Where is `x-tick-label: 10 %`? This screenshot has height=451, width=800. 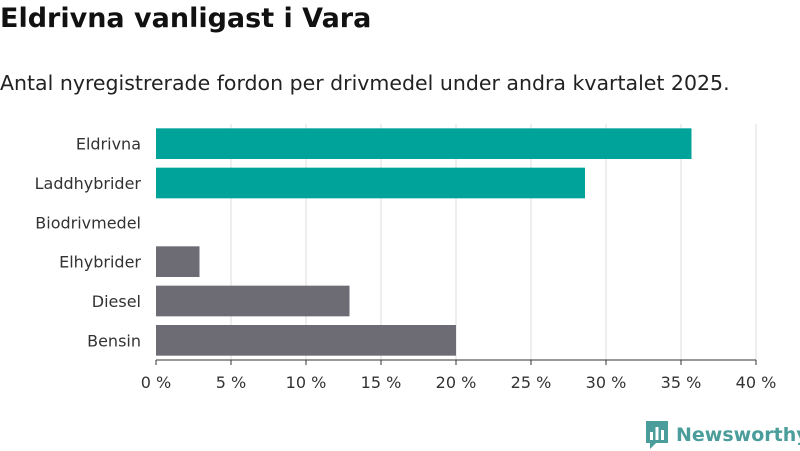 x-tick-label: 10 % is located at coordinates (306, 382).